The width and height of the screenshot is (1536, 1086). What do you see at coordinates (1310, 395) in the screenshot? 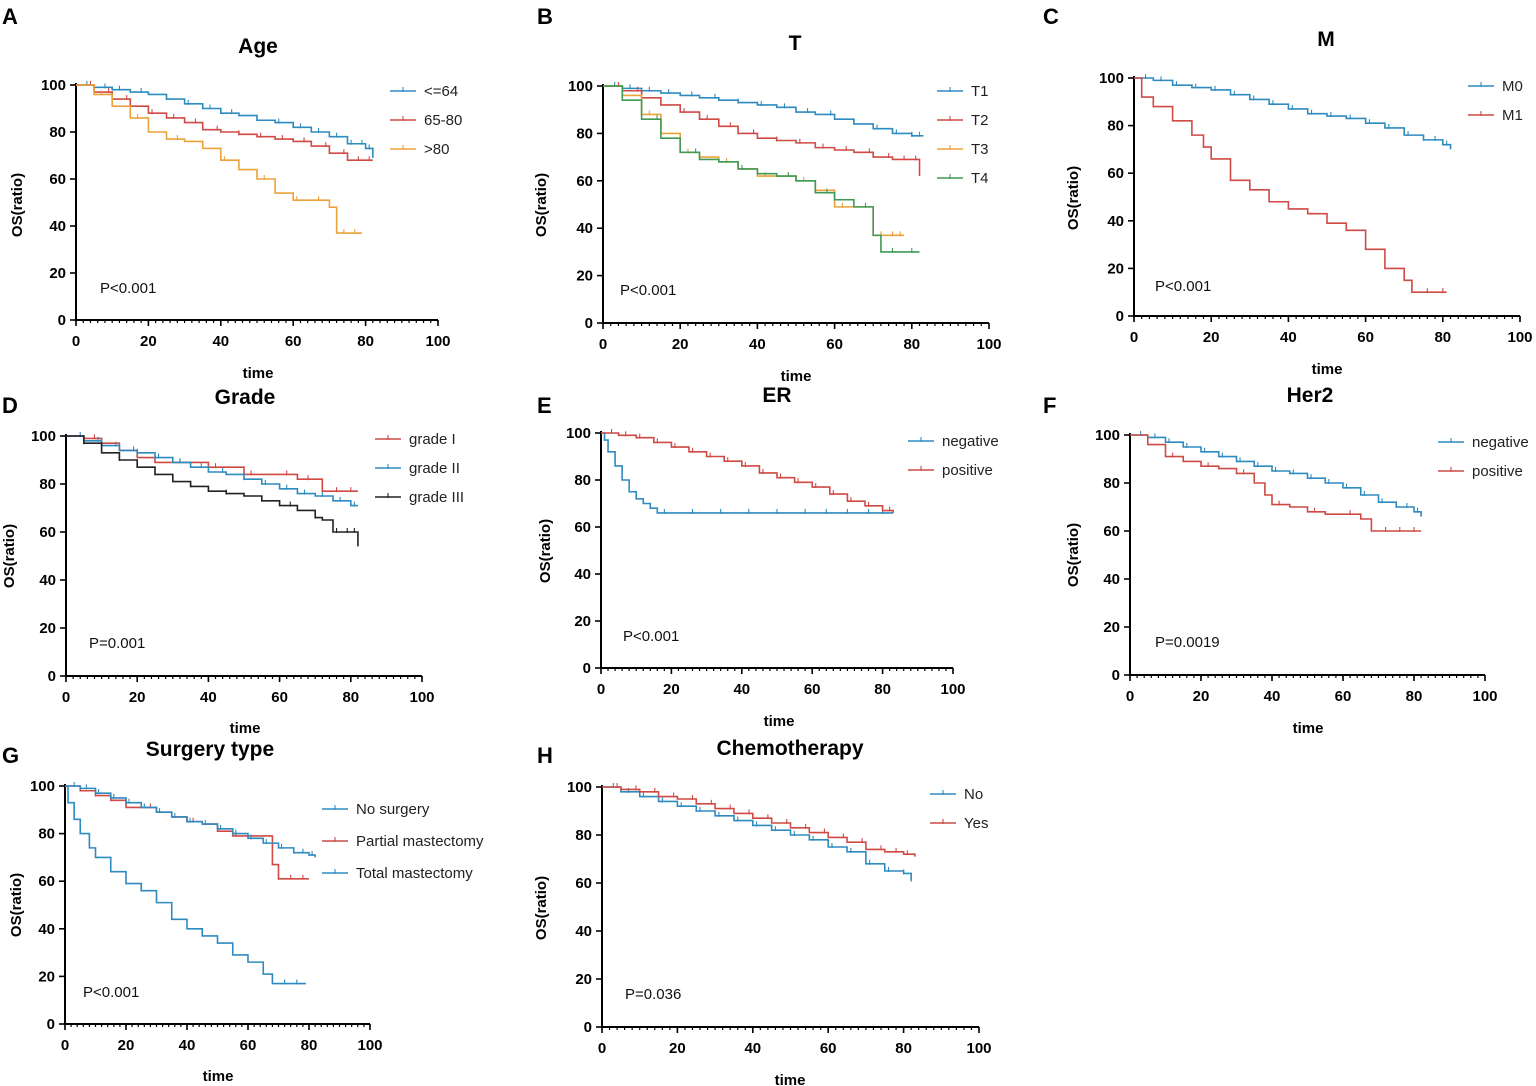
I see `chart-title: Her2` at bounding box center [1310, 395].